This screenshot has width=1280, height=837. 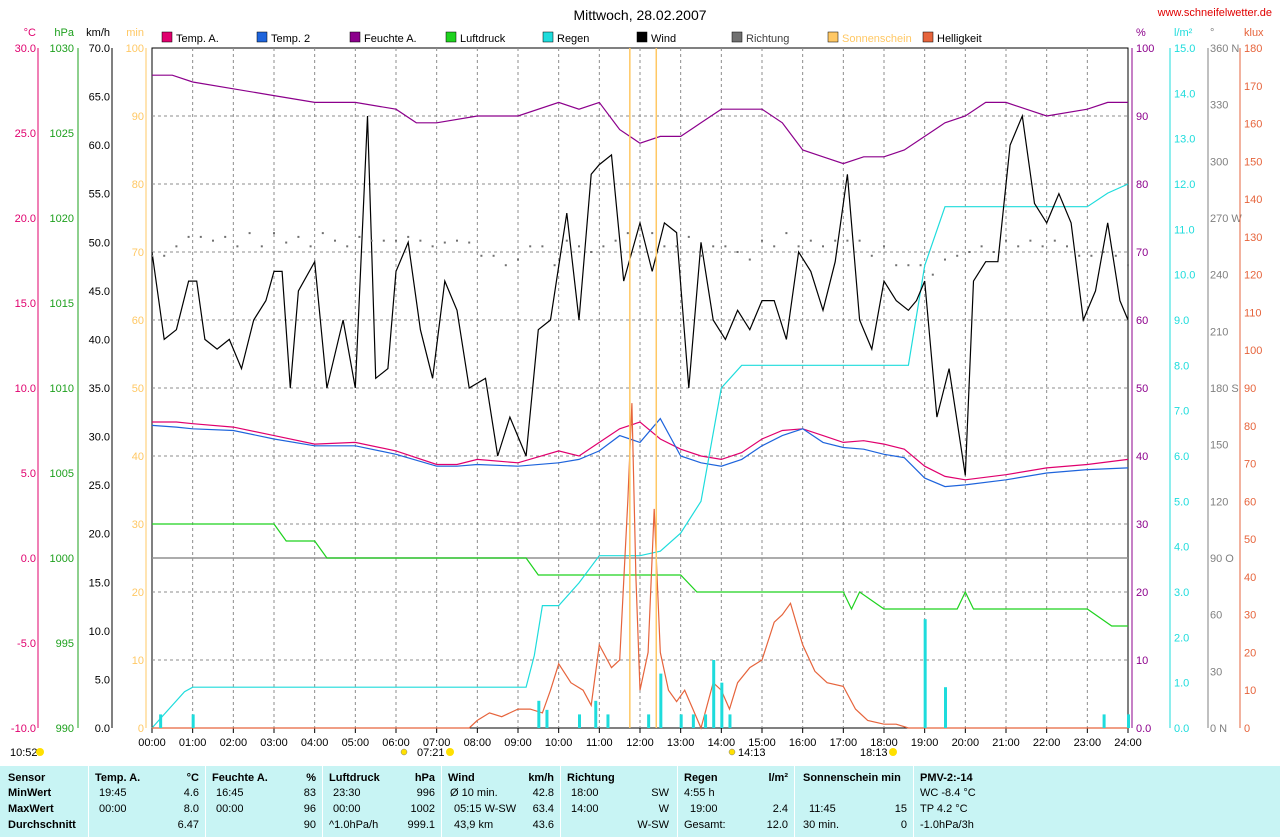 What do you see at coordinates (99, 438) in the screenshot?
I see `wind-tick-label: 30.0` at bounding box center [99, 438].